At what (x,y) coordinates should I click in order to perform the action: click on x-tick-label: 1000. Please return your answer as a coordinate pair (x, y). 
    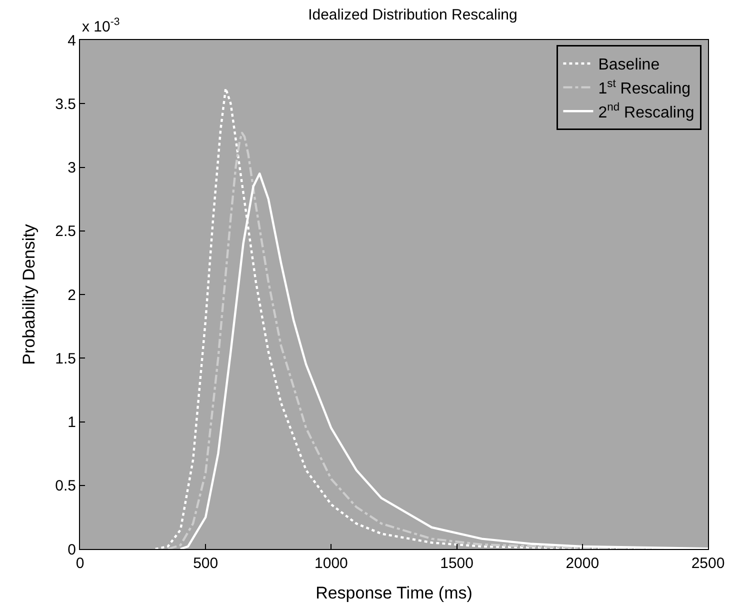
    Looking at the image, I should click on (331, 563).